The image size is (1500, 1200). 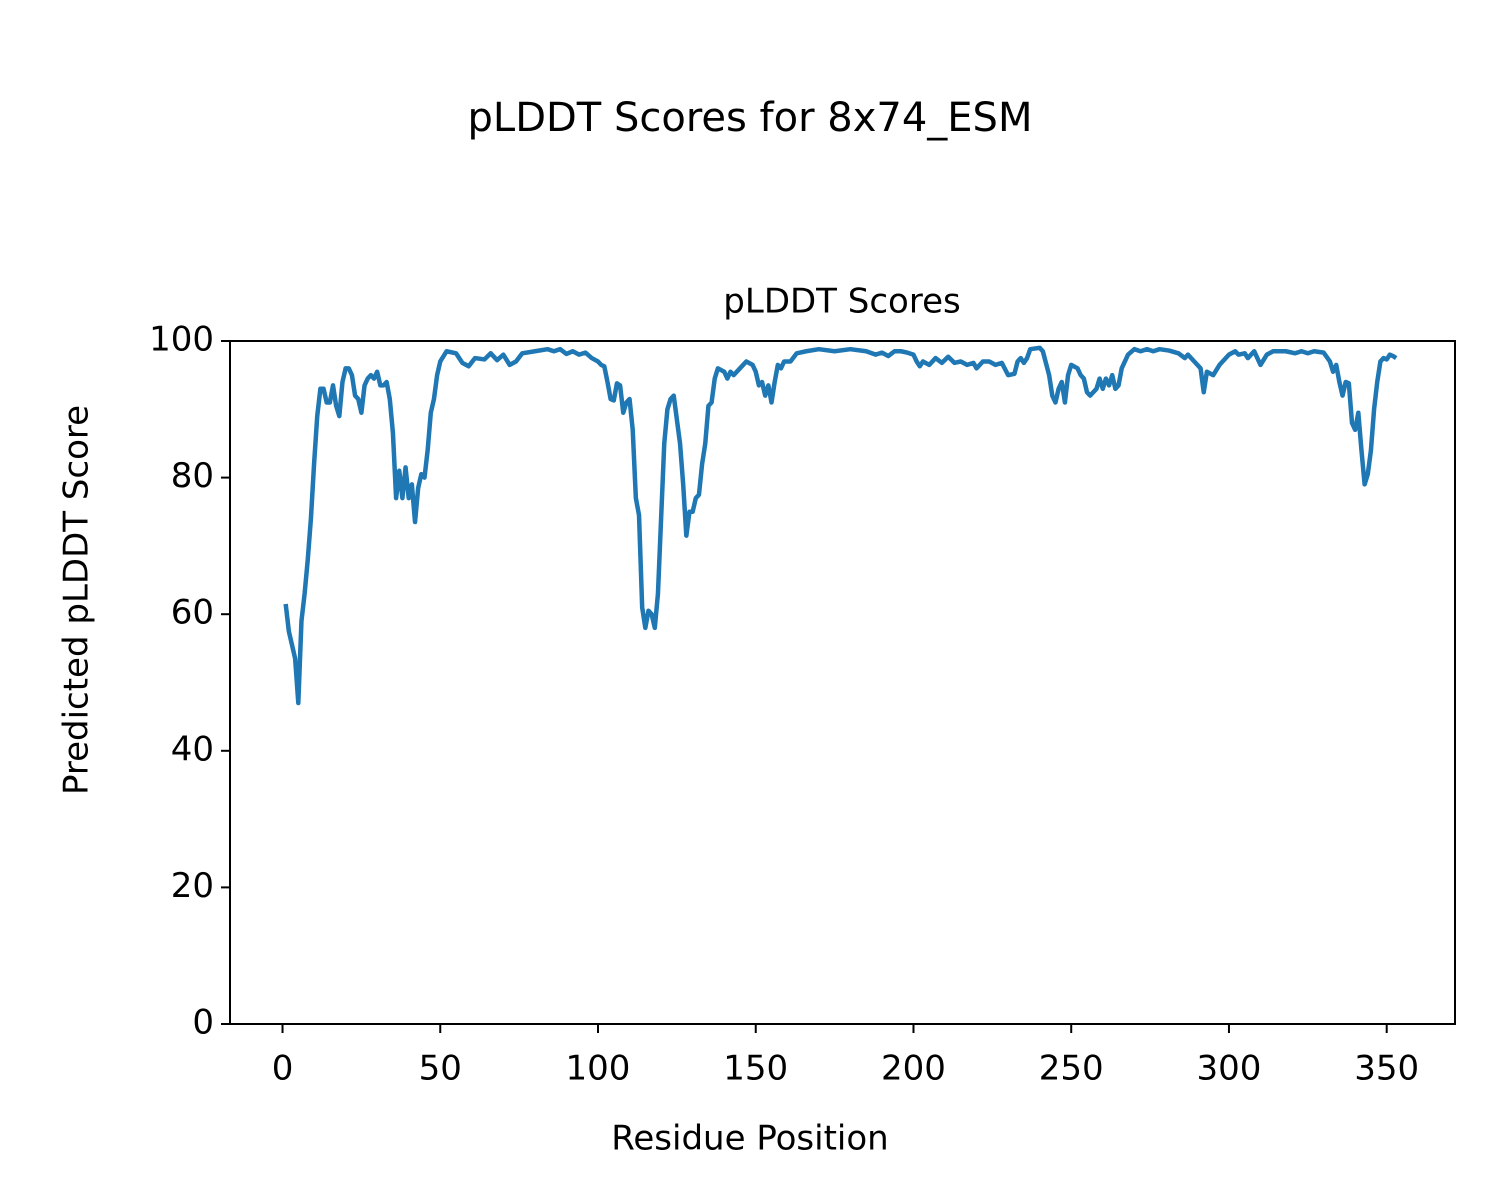 What do you see at coordinates (192, 749) in the screenshot?
I see `y-tick-label: 40` at bounding box center [192, 749].